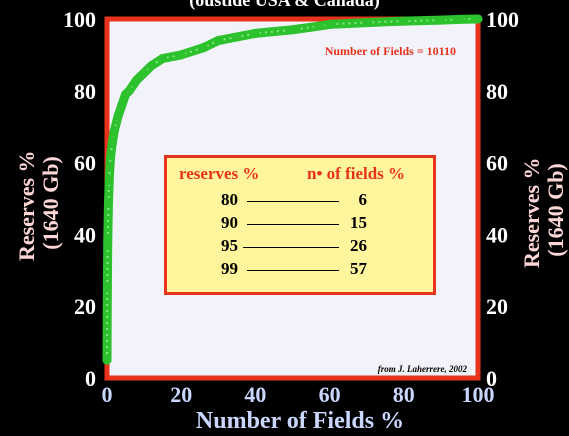 Image resolution: width=569 pixels, height=436 pixels. I want to click on y-axis-label-left-line1: Reserves %, so click(26, 205).